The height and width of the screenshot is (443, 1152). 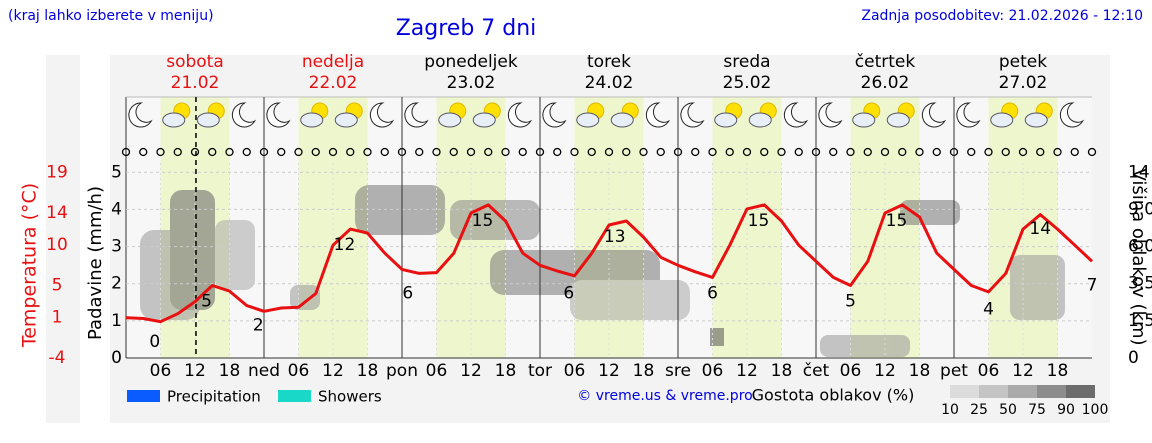 What do you see at coordinates (1133, 358) in the screenshot?
I see `y3-tick-label: 0` at bounding box center [1133, 358].